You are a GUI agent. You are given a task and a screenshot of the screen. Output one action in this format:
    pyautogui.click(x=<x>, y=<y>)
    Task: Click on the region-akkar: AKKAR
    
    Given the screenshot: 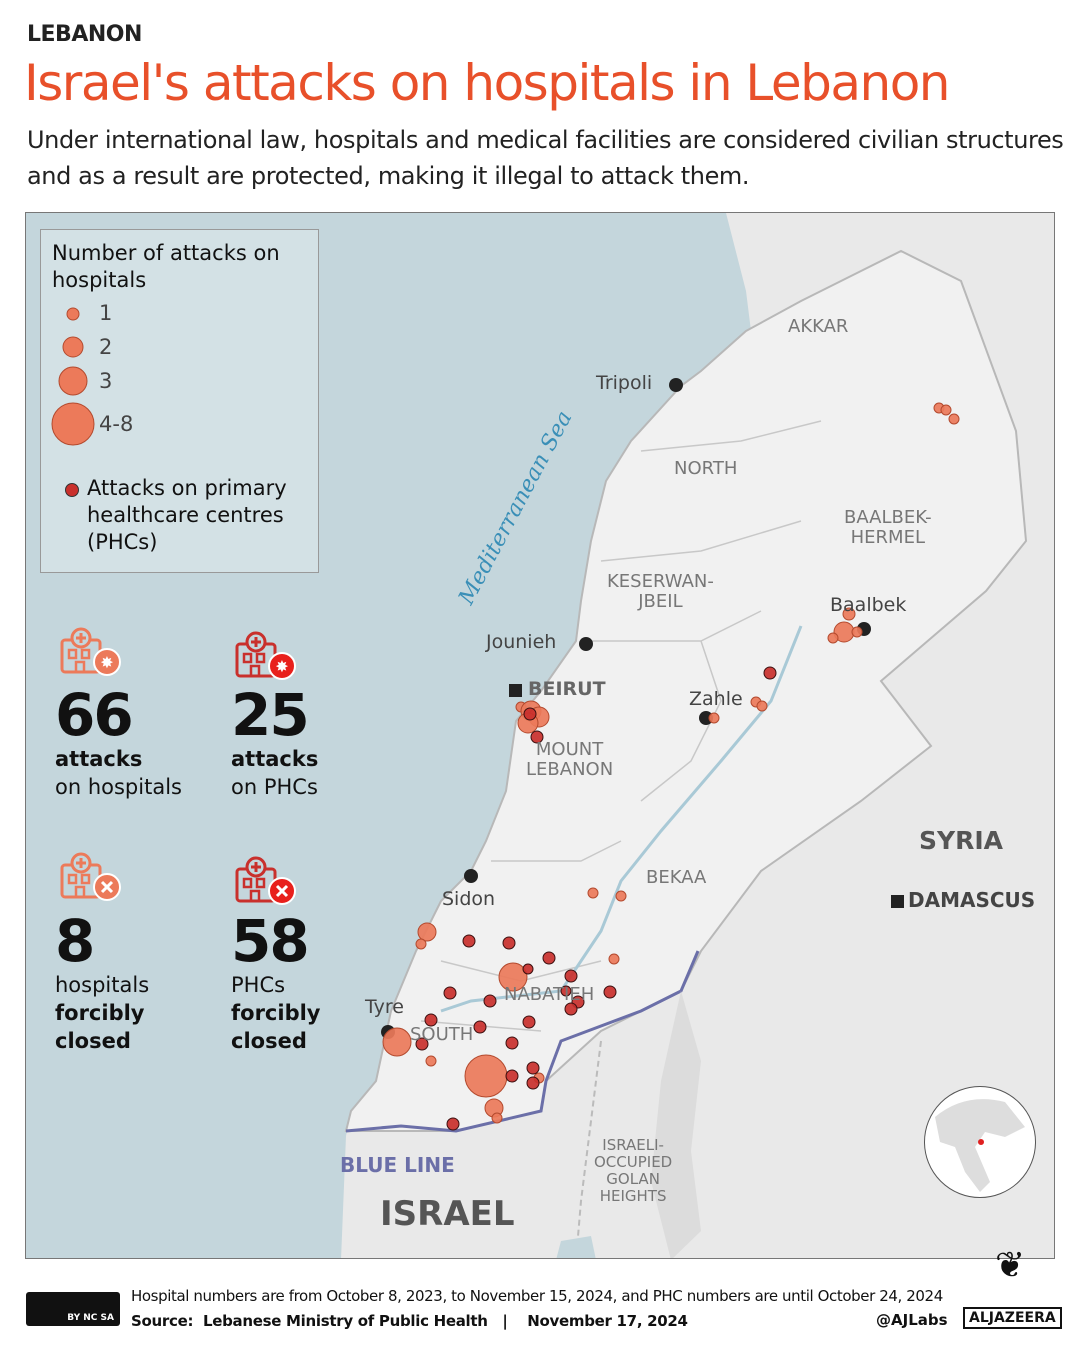 What is the action you would take?
    pyautogui.click(x=818, y=326)
    